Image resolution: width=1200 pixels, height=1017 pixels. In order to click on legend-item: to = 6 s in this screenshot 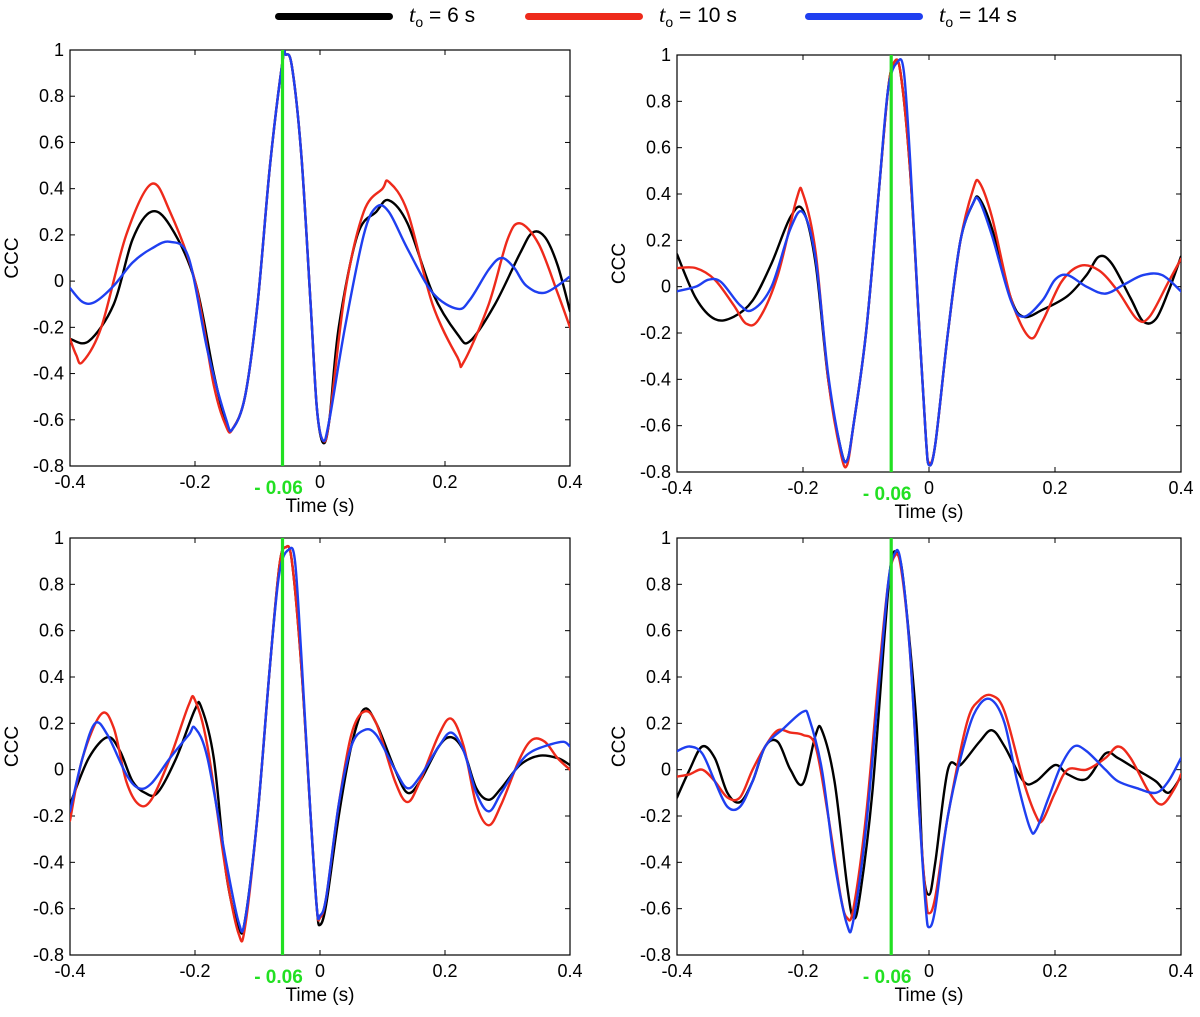, I will do `click(375, 16)`.